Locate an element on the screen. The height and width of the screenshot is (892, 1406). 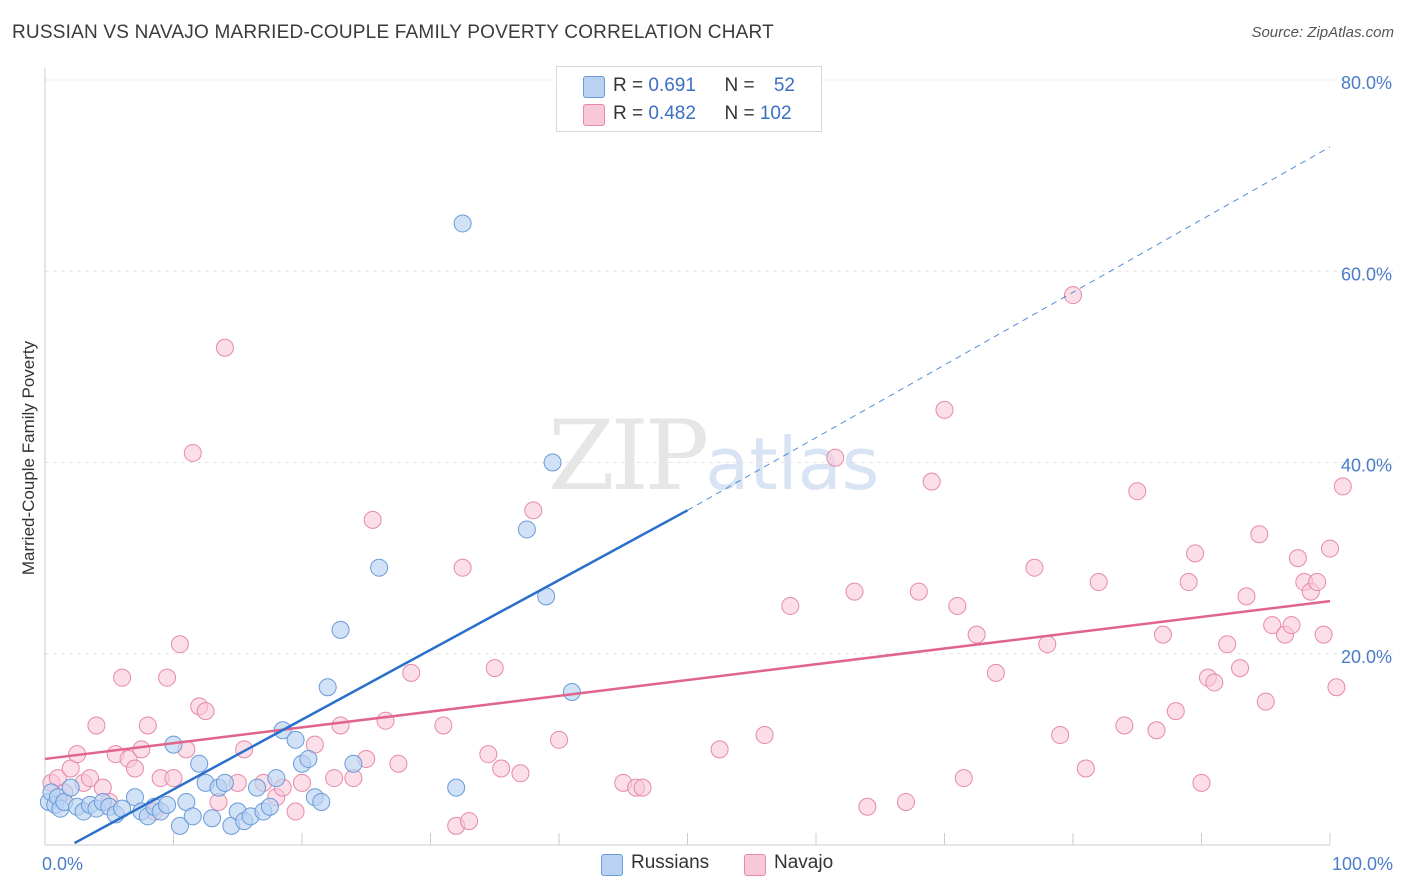
y-axis-title: Married-Couple Family Poverty is located at coordinates (28, 457).